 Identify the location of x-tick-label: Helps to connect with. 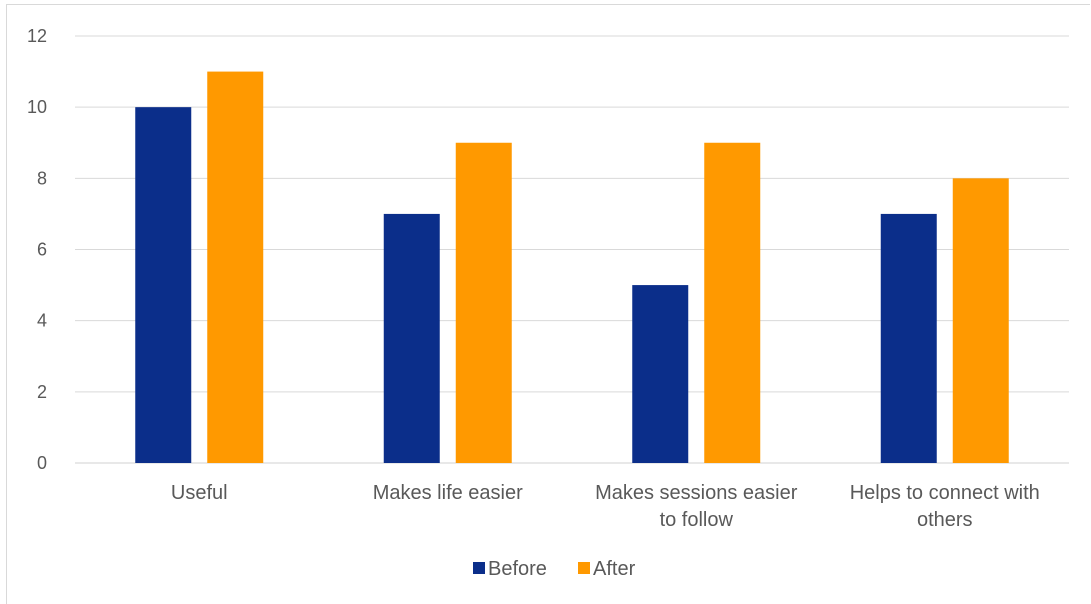
(945, 493).